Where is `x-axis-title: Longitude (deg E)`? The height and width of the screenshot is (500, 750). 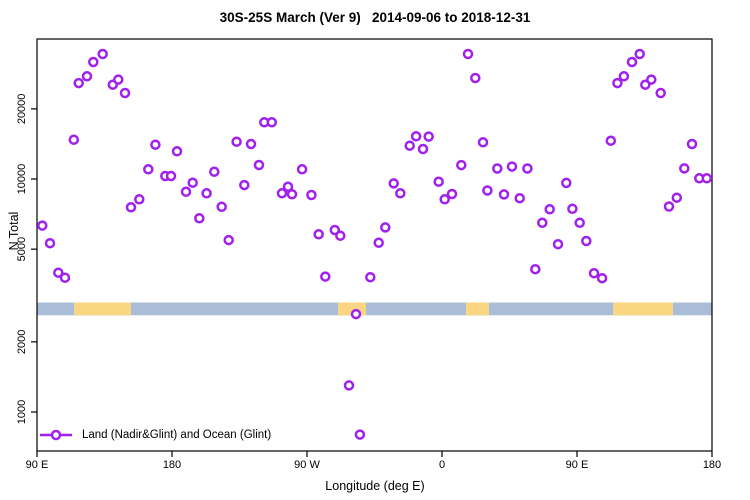
x-axis-title: Longitude (deg E) is located at coordinates (375, 486).